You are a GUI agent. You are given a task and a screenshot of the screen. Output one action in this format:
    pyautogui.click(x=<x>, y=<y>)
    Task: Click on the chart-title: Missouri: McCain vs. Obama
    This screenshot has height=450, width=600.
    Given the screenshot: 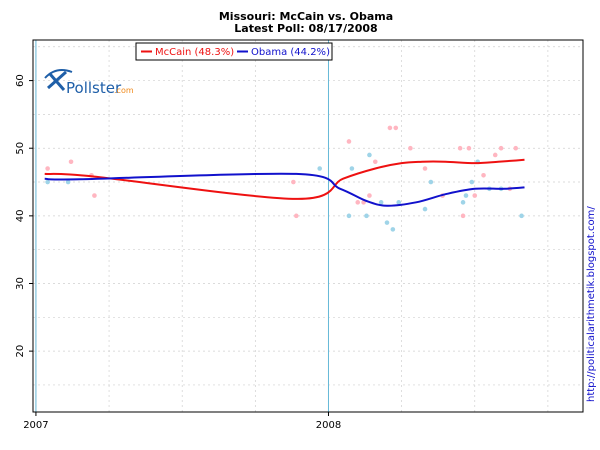 What is the action you would take?
    pyautogui.click(x=306, y=16)
    